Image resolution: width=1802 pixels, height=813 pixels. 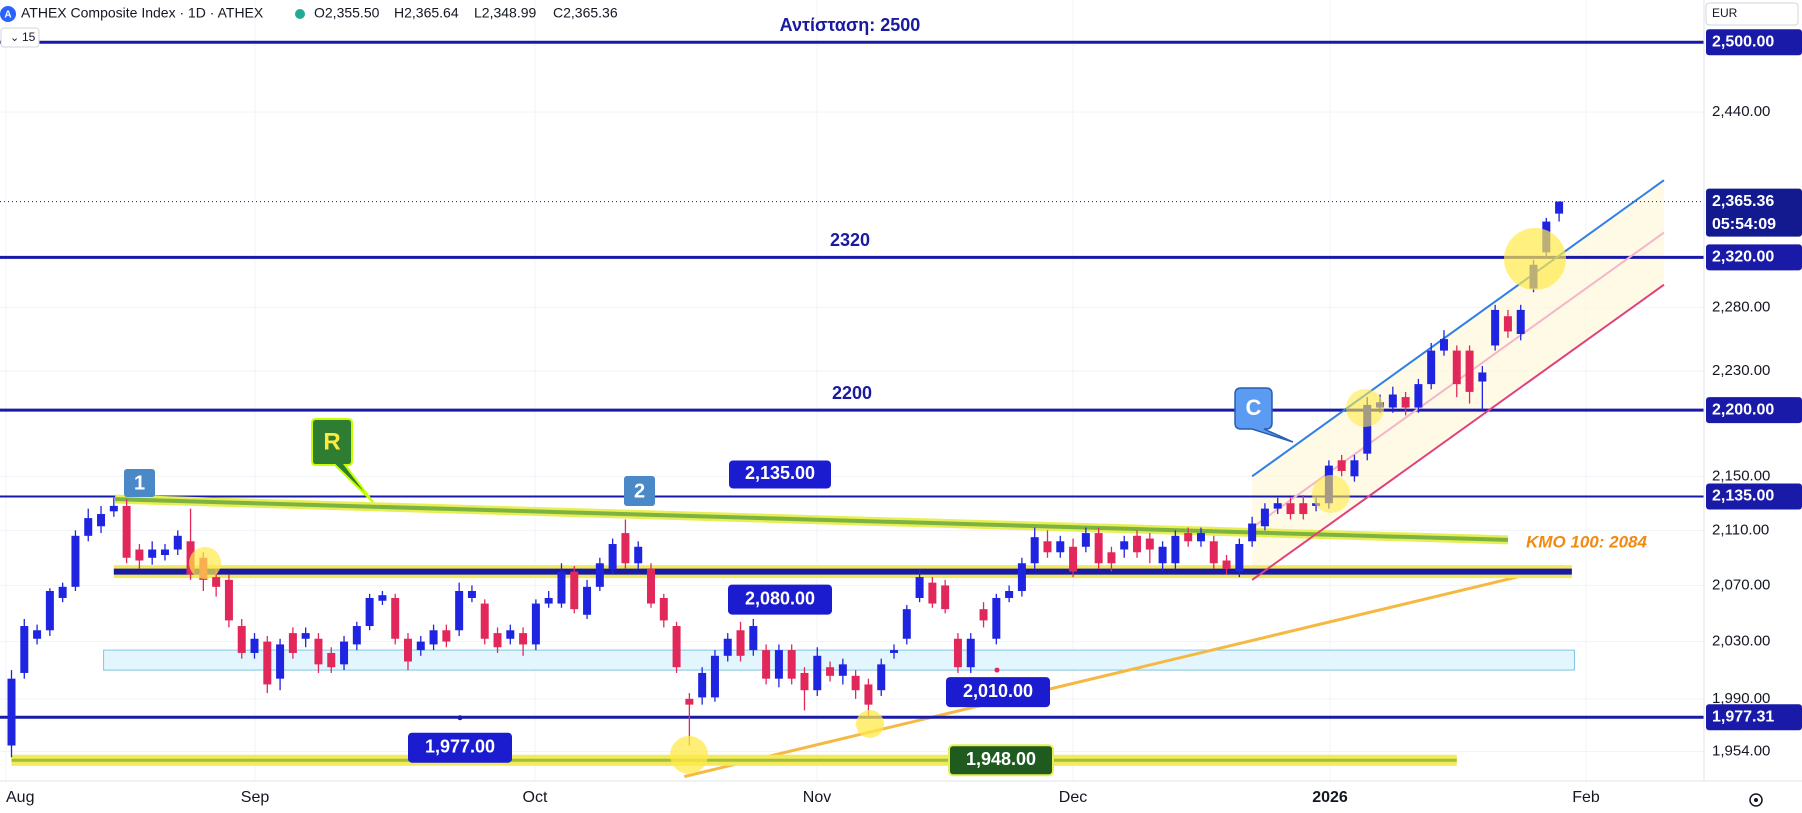 I want to click on interval-badge, so click(x=20, y=37).